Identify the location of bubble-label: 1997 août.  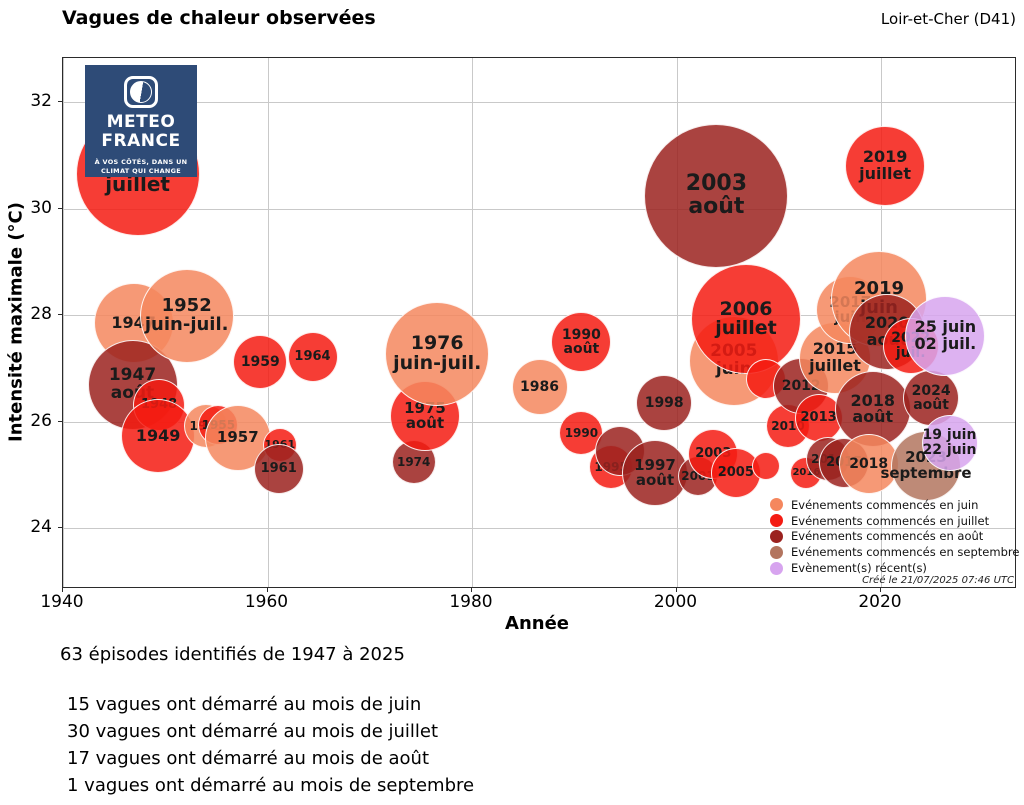
(655, 472).